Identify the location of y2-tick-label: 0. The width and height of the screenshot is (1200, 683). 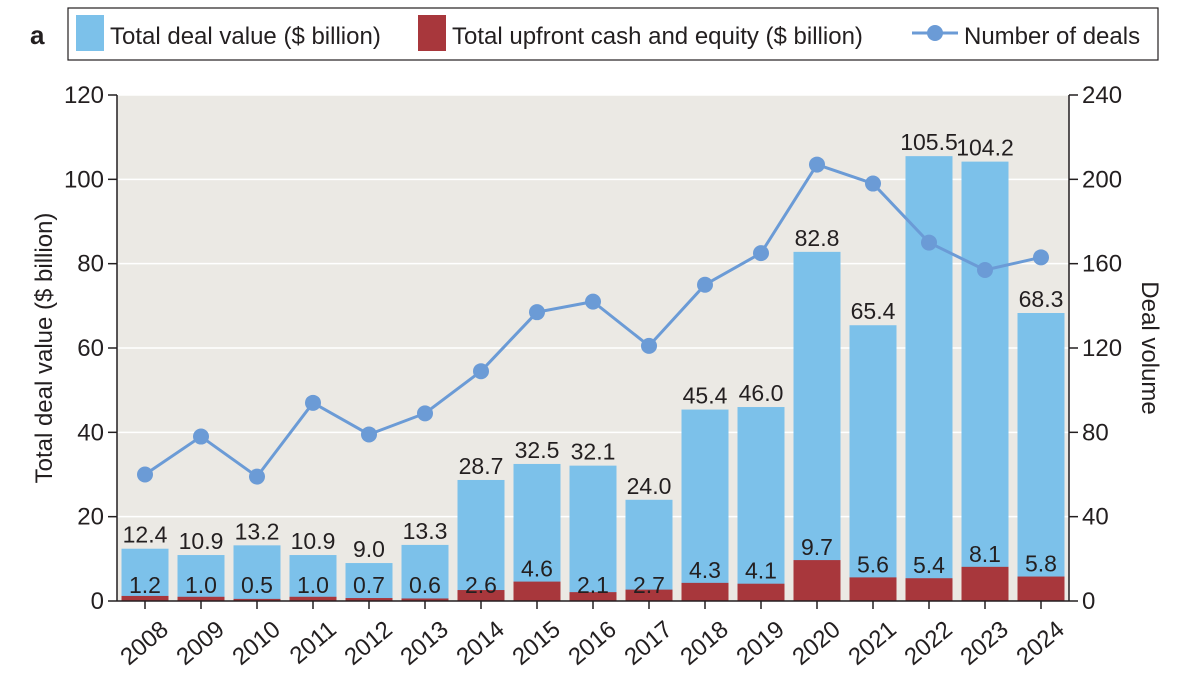
(1088, 601).